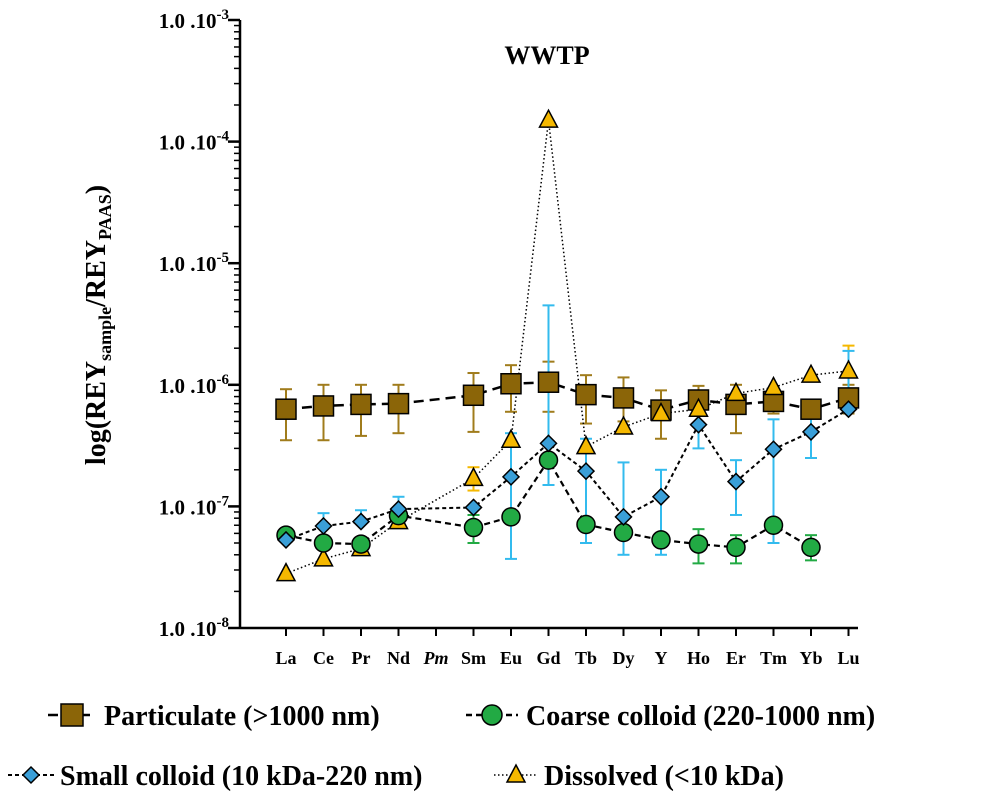  Describe the element at coordinates (511, 658) in the screenshot. I see `x-tick-label: Eu` at that location.